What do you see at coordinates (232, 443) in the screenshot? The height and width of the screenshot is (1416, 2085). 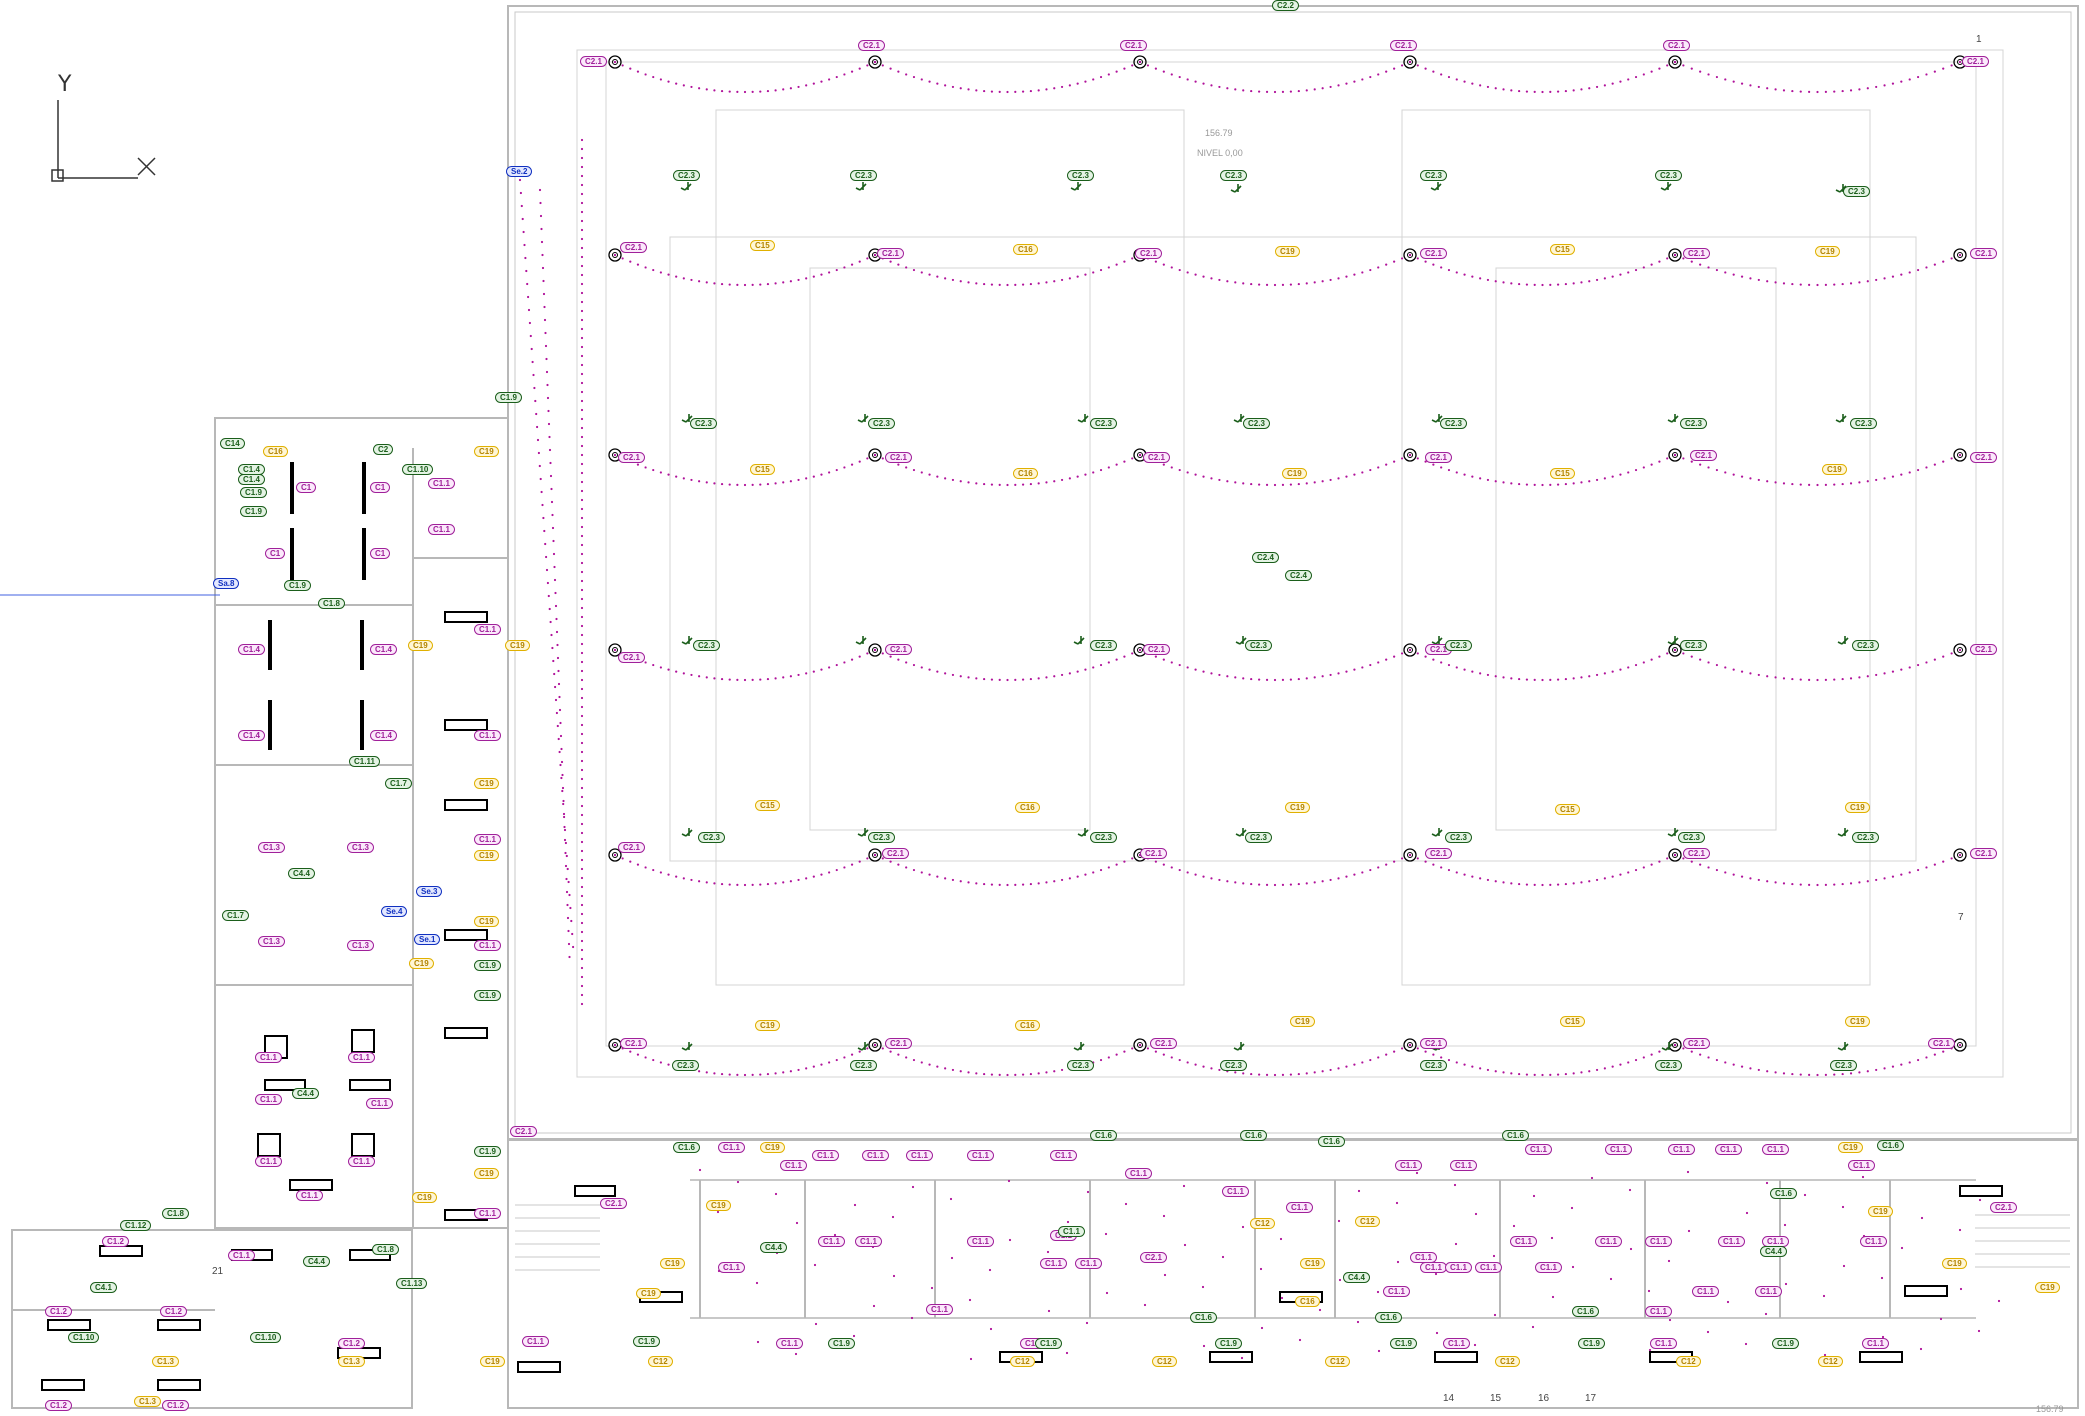 I see `circuit-tag: C14` at bounding box center [232, 443].